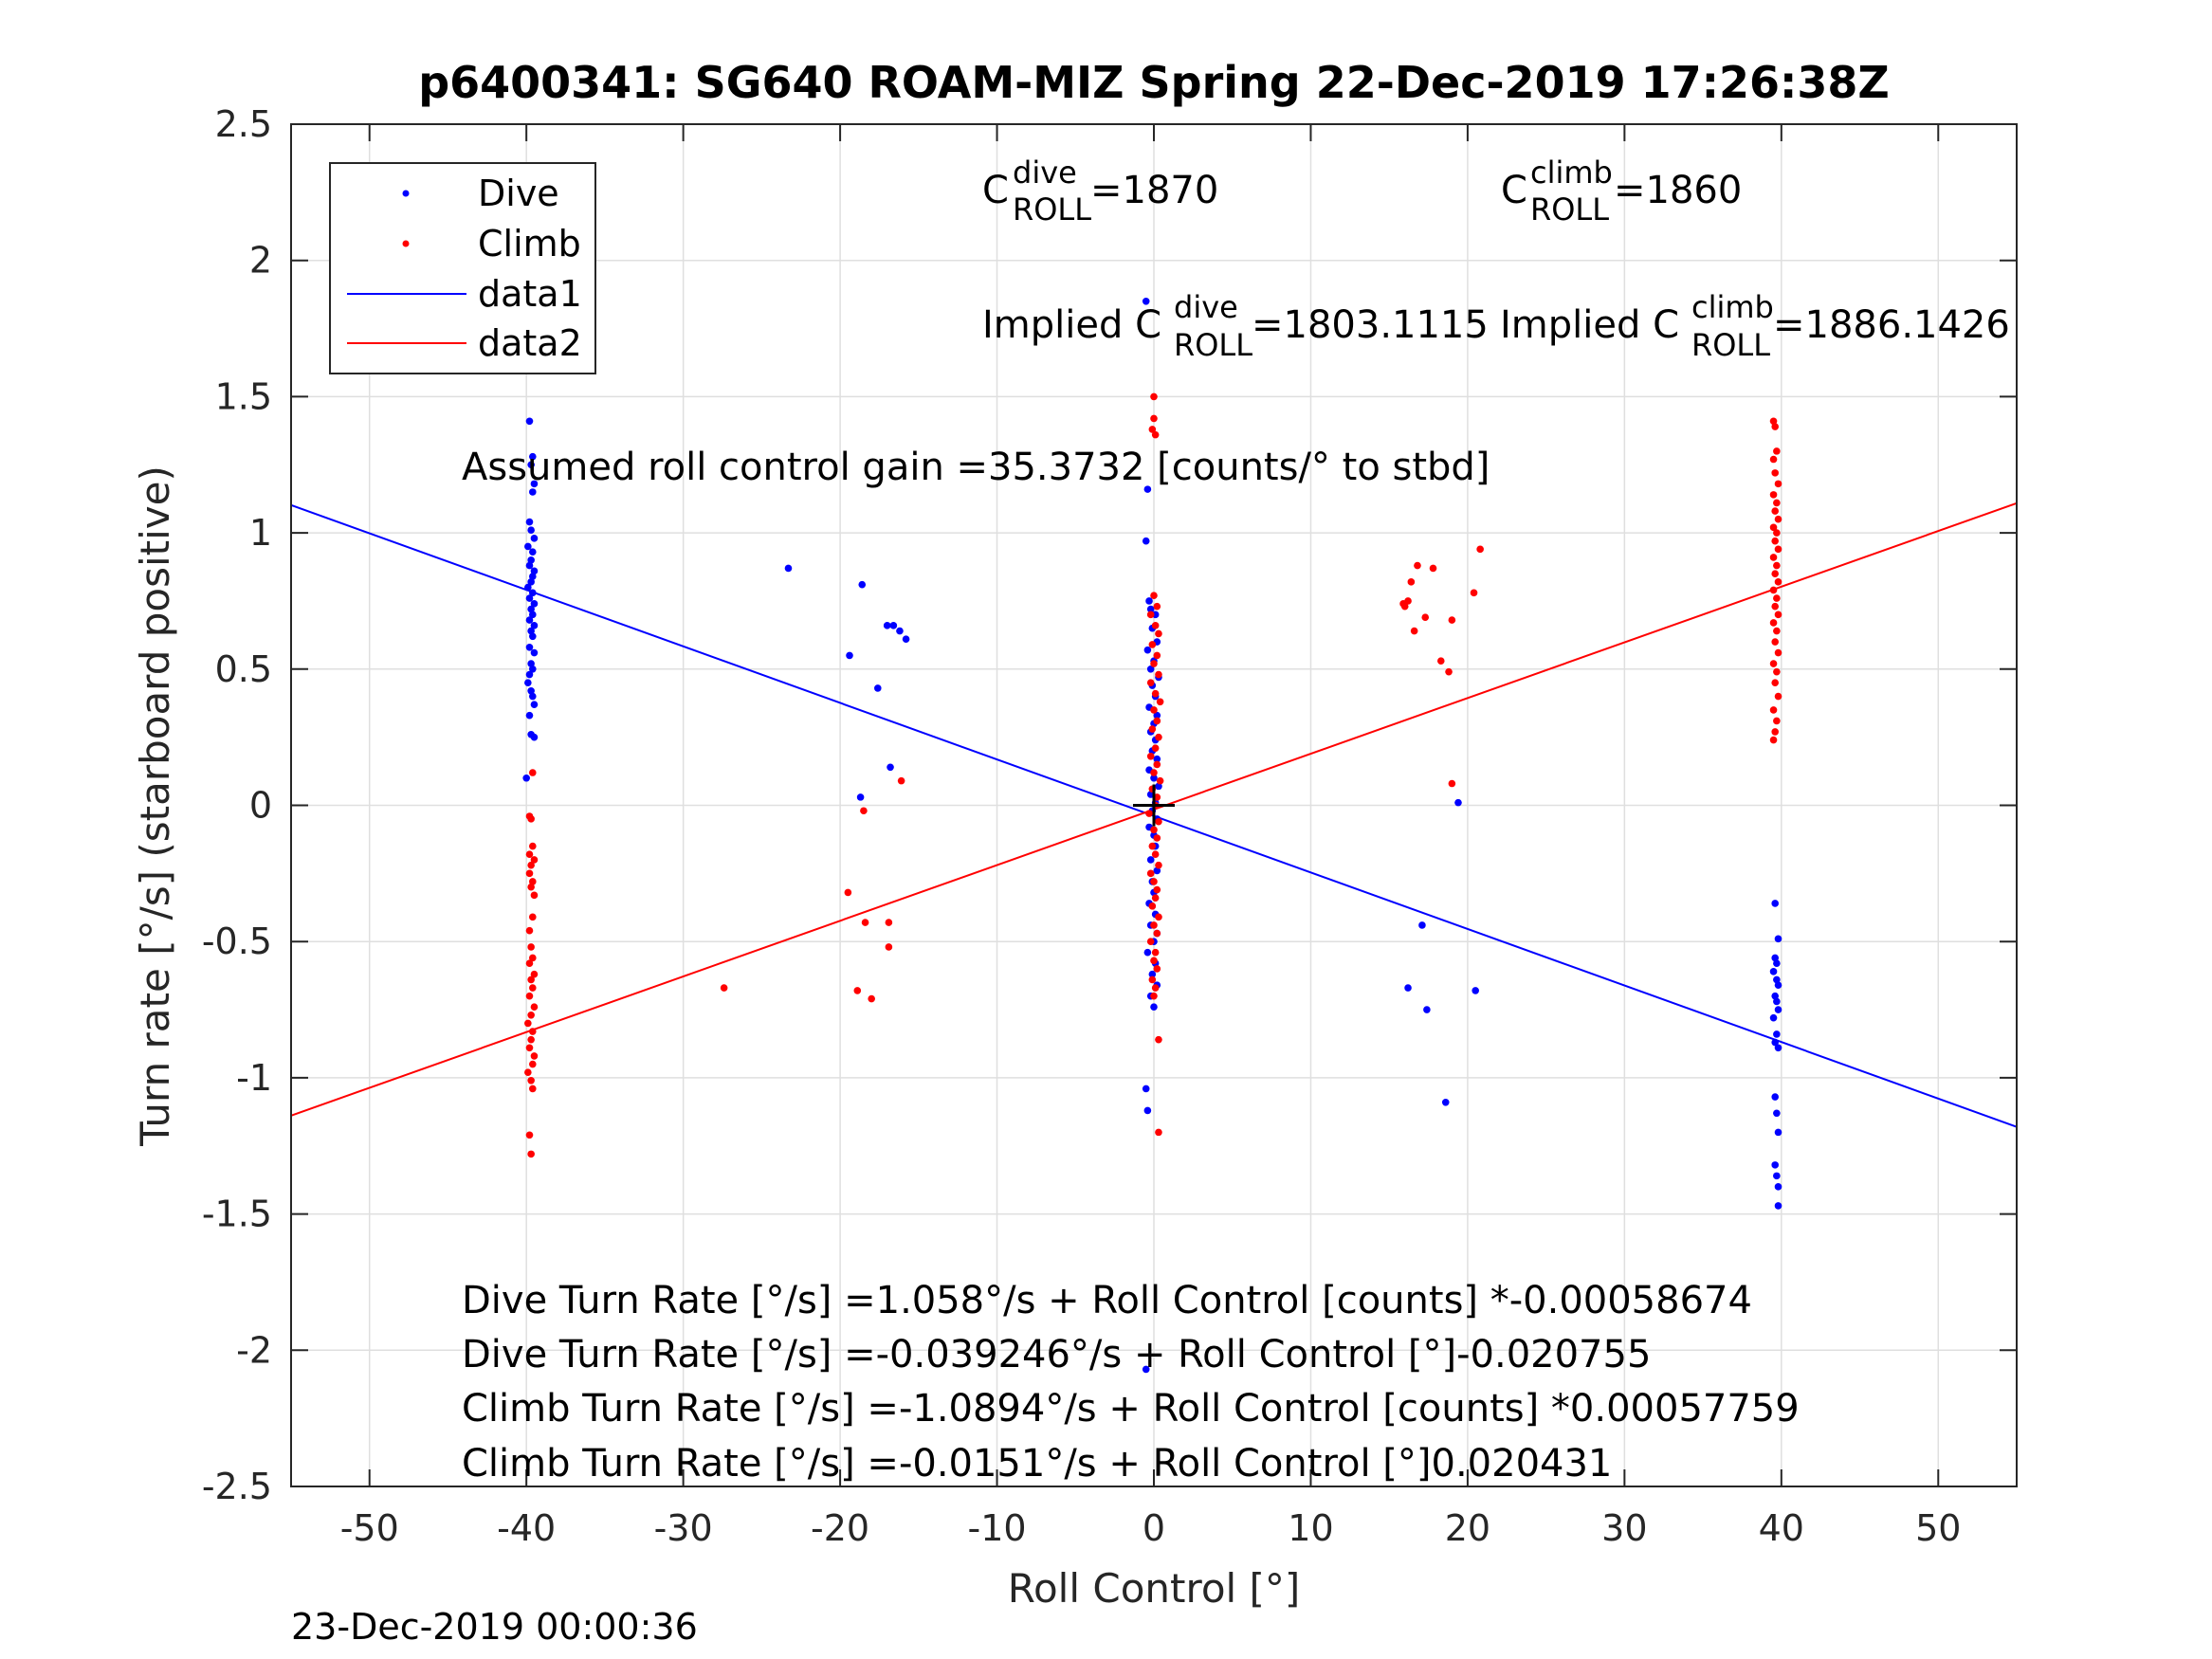 The image size is (2212, 1659). What do you see at coordinates (1730, 345) in the screenshot?
I see `implied-climb-sub: ROLL` at bounding box center [1730, 345].